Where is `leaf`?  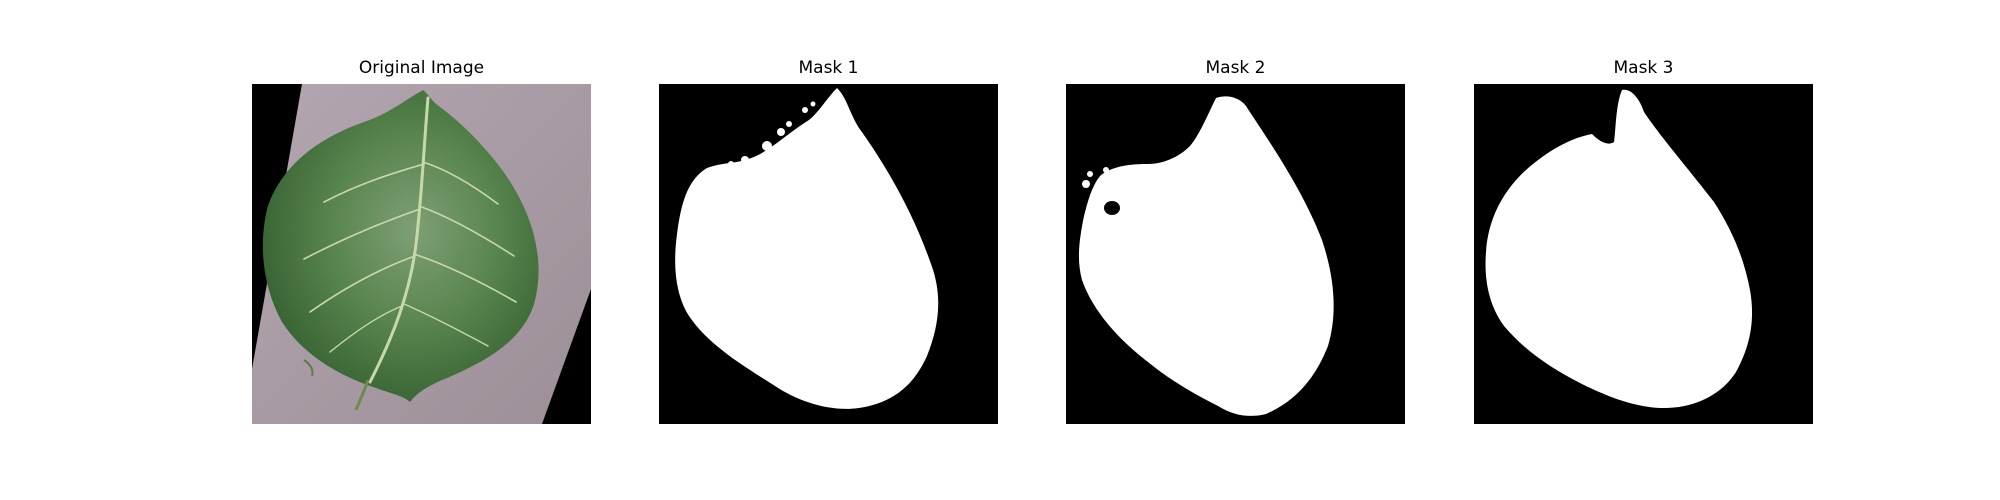
leaf is located at coordinates (400, 246).